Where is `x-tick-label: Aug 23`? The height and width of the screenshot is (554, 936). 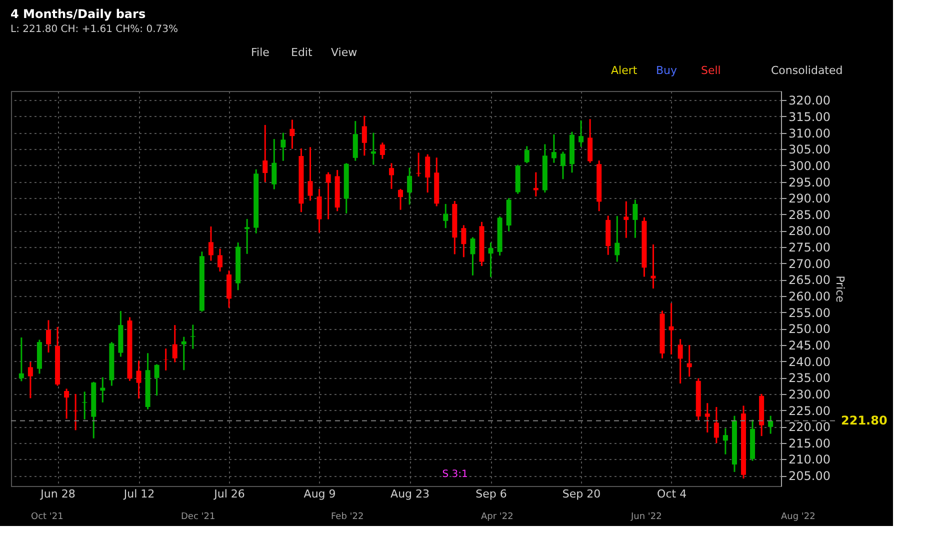
x-tick-label: Aug 23 is located at coordinates (410, 494).